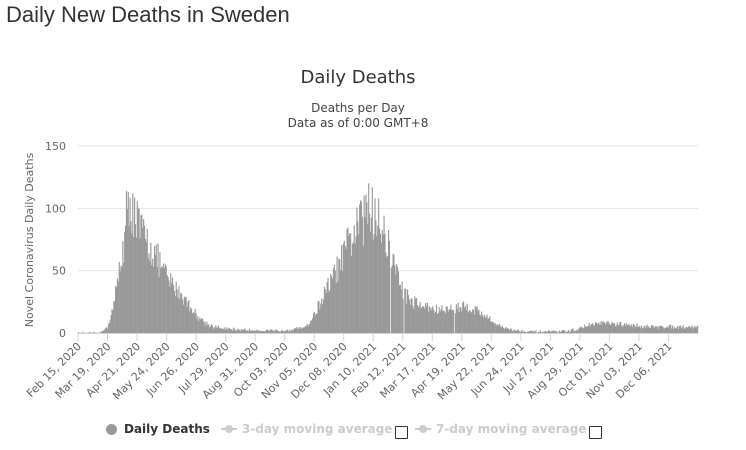  What do you see at coordinates (29, 239) in the screenshot?
I see `y-axis-label: Novel Coronavirus Daily Deaths` at bounding box center [29, 239].